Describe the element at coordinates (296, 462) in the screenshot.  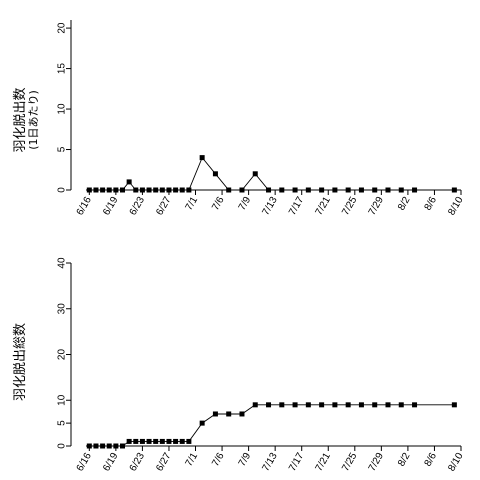
I see `x-tick-label: 7/17` at that location.